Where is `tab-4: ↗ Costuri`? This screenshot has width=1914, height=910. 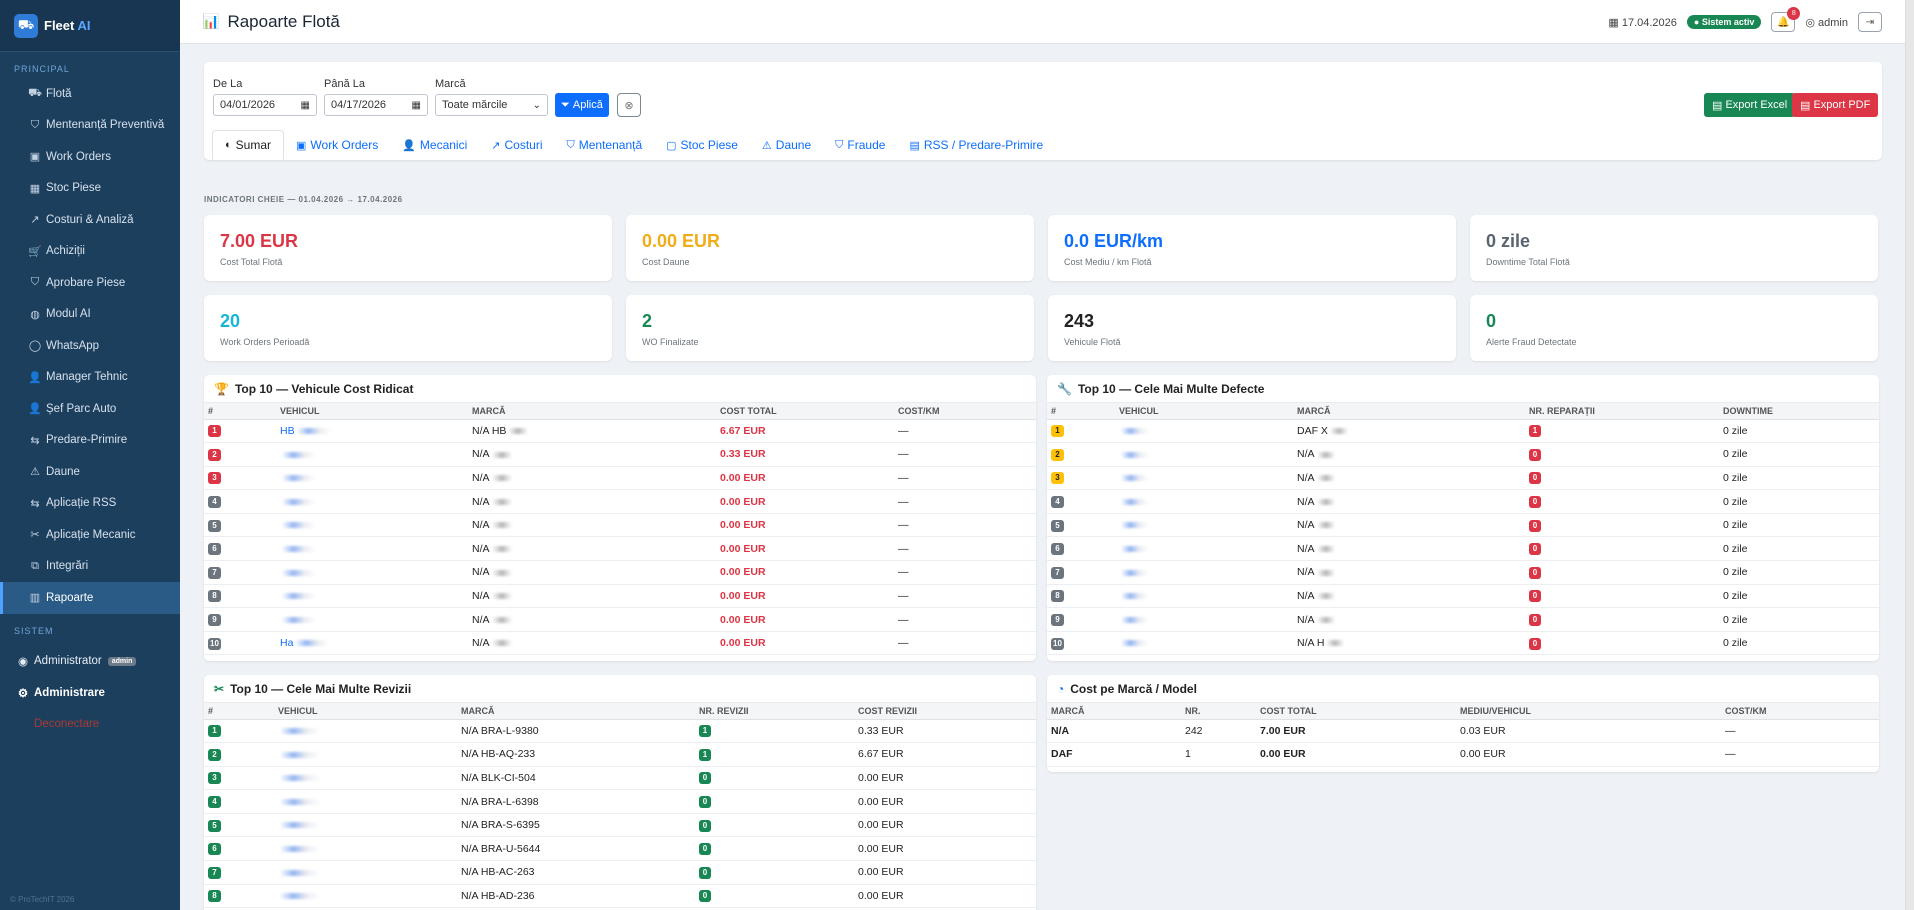 tab-4: ↗ Costuri is located at coordinates (516, 145).